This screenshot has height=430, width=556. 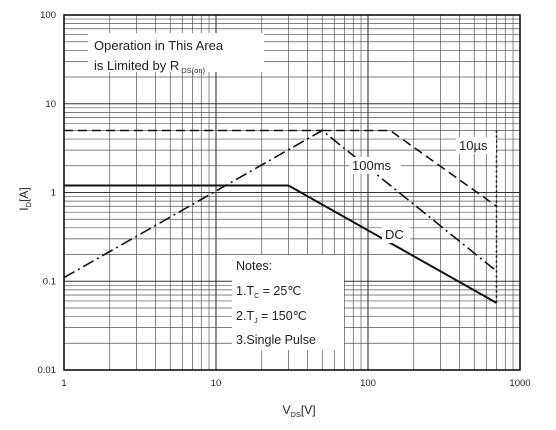 I want to click on note-1: 1.TC = 25℃, so click(x=268, y=292).